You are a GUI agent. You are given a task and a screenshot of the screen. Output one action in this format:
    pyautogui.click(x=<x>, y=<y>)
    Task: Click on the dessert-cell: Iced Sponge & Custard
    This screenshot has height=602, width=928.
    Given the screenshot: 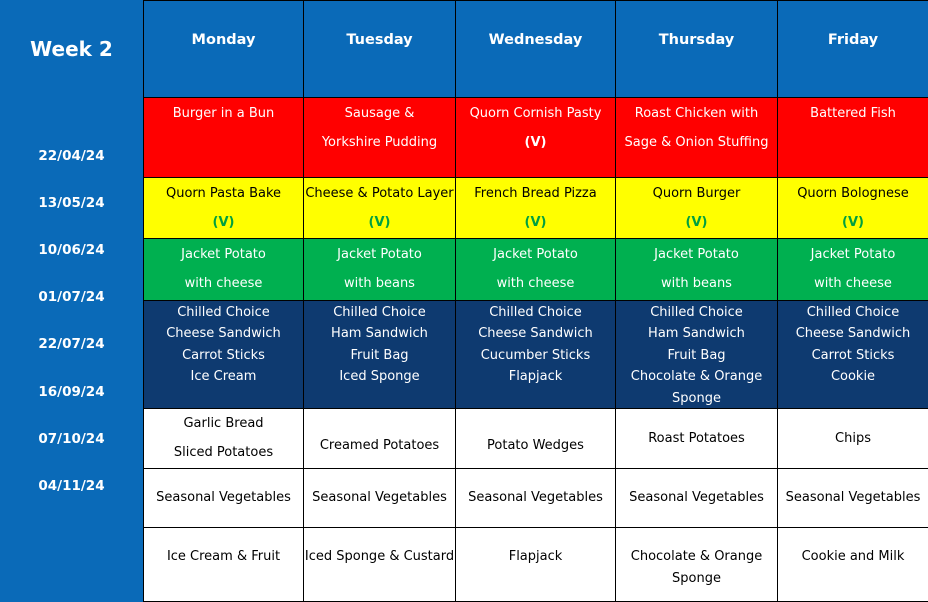 What is the action you would take?
    pyautogui.click(x=380, y=565)
    